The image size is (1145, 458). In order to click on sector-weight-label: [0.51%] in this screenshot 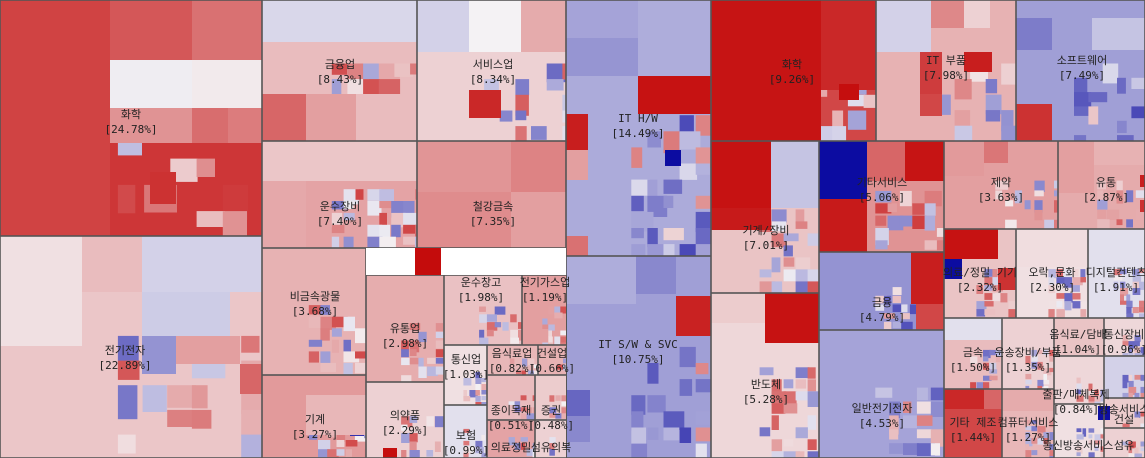, I will do `click(511, 425)`.